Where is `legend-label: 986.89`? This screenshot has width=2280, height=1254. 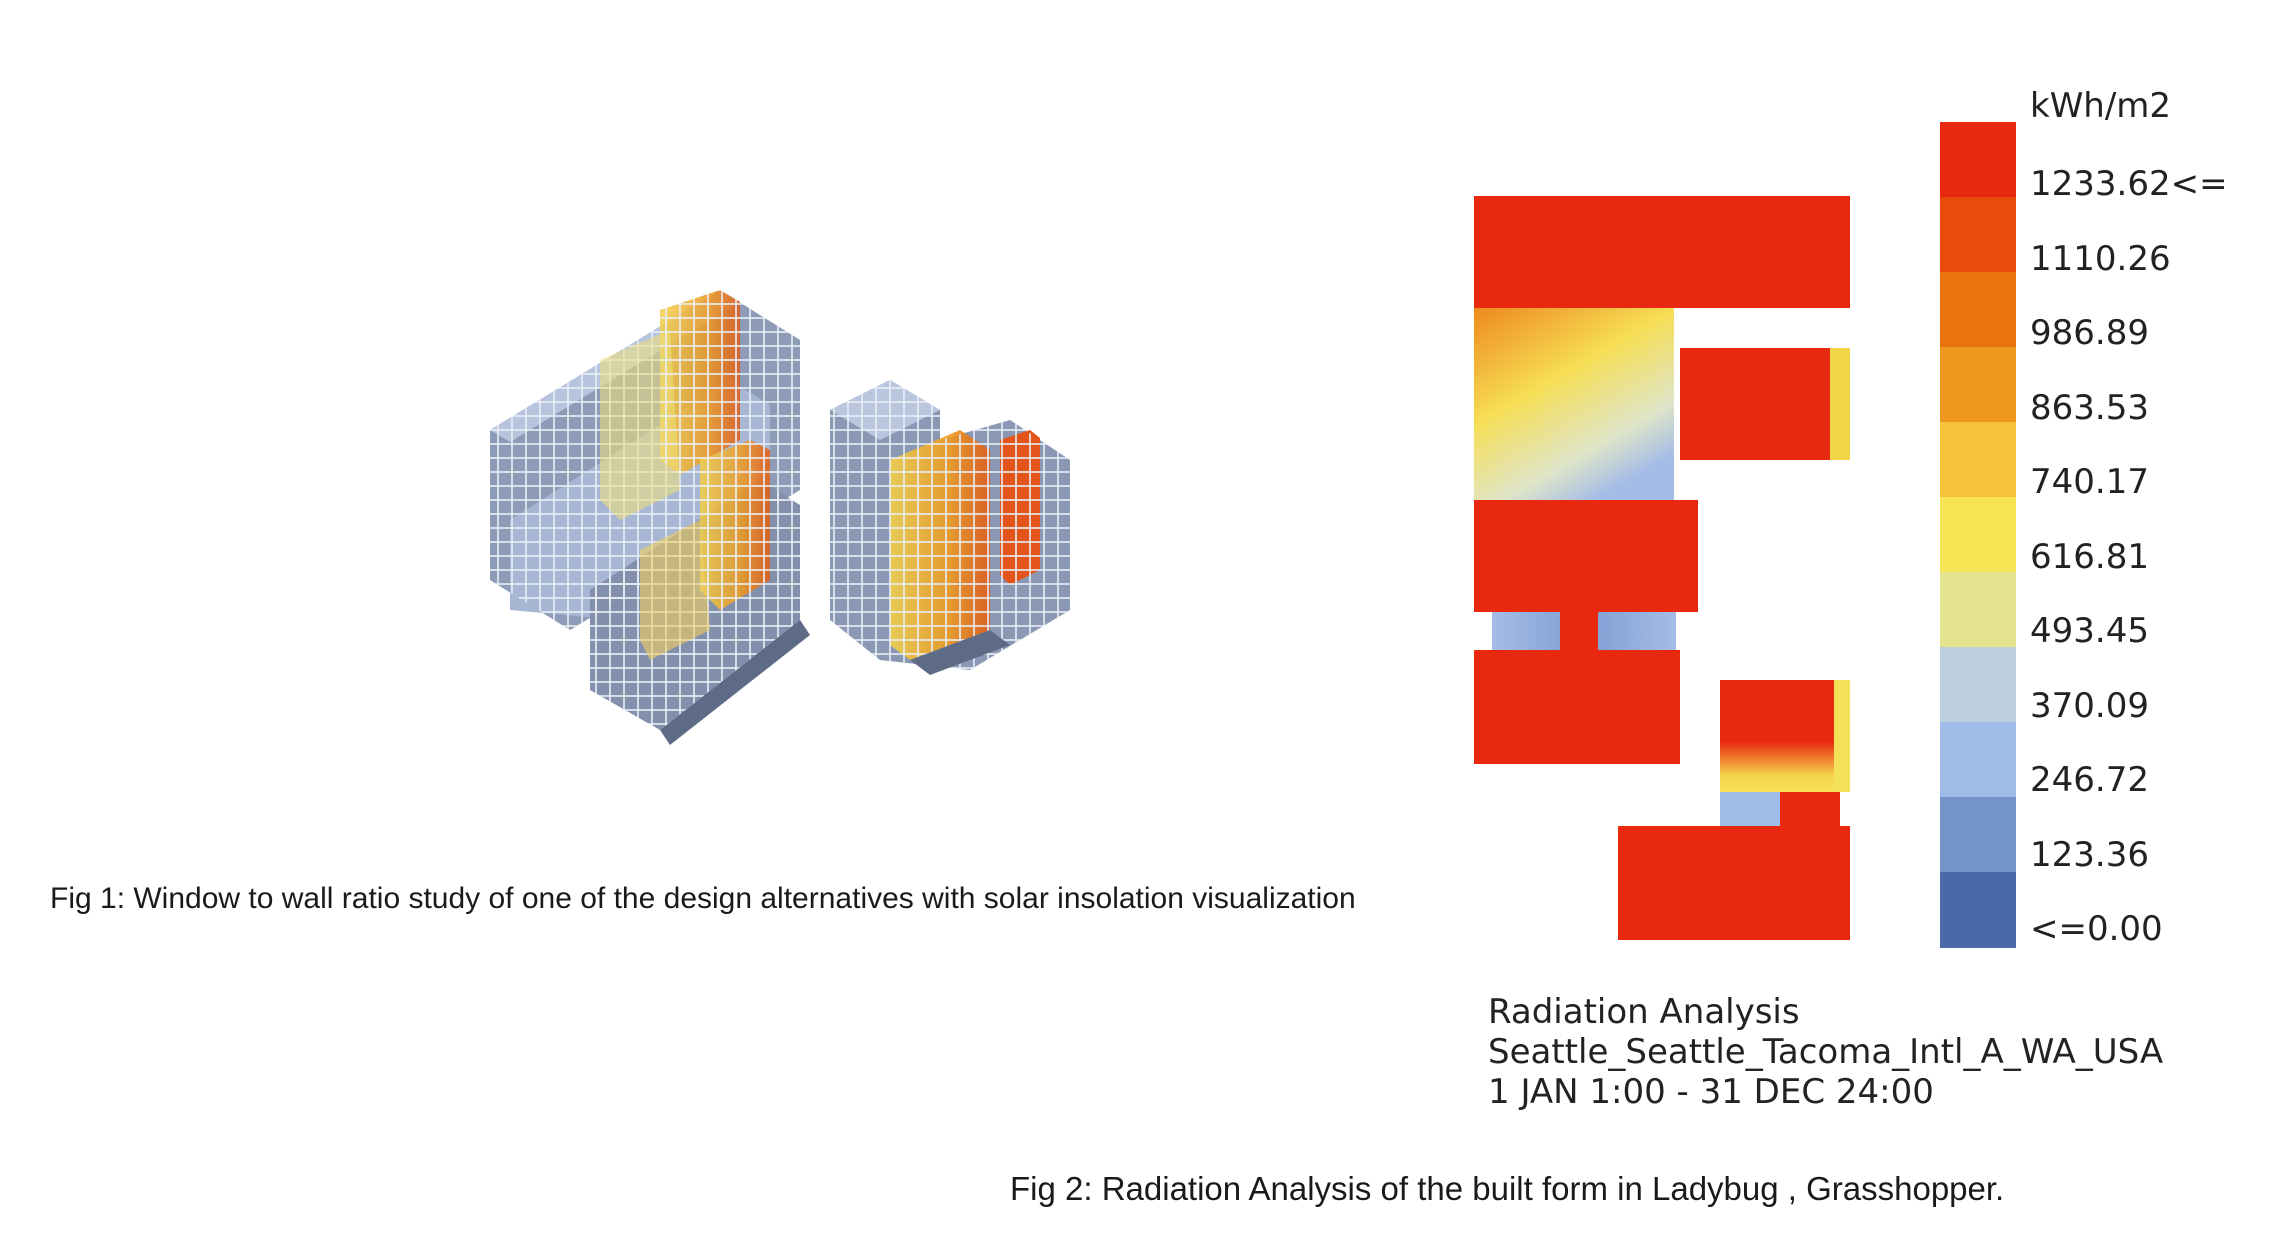
legend-label: 986.89 is located at coordinates (2089, 333).